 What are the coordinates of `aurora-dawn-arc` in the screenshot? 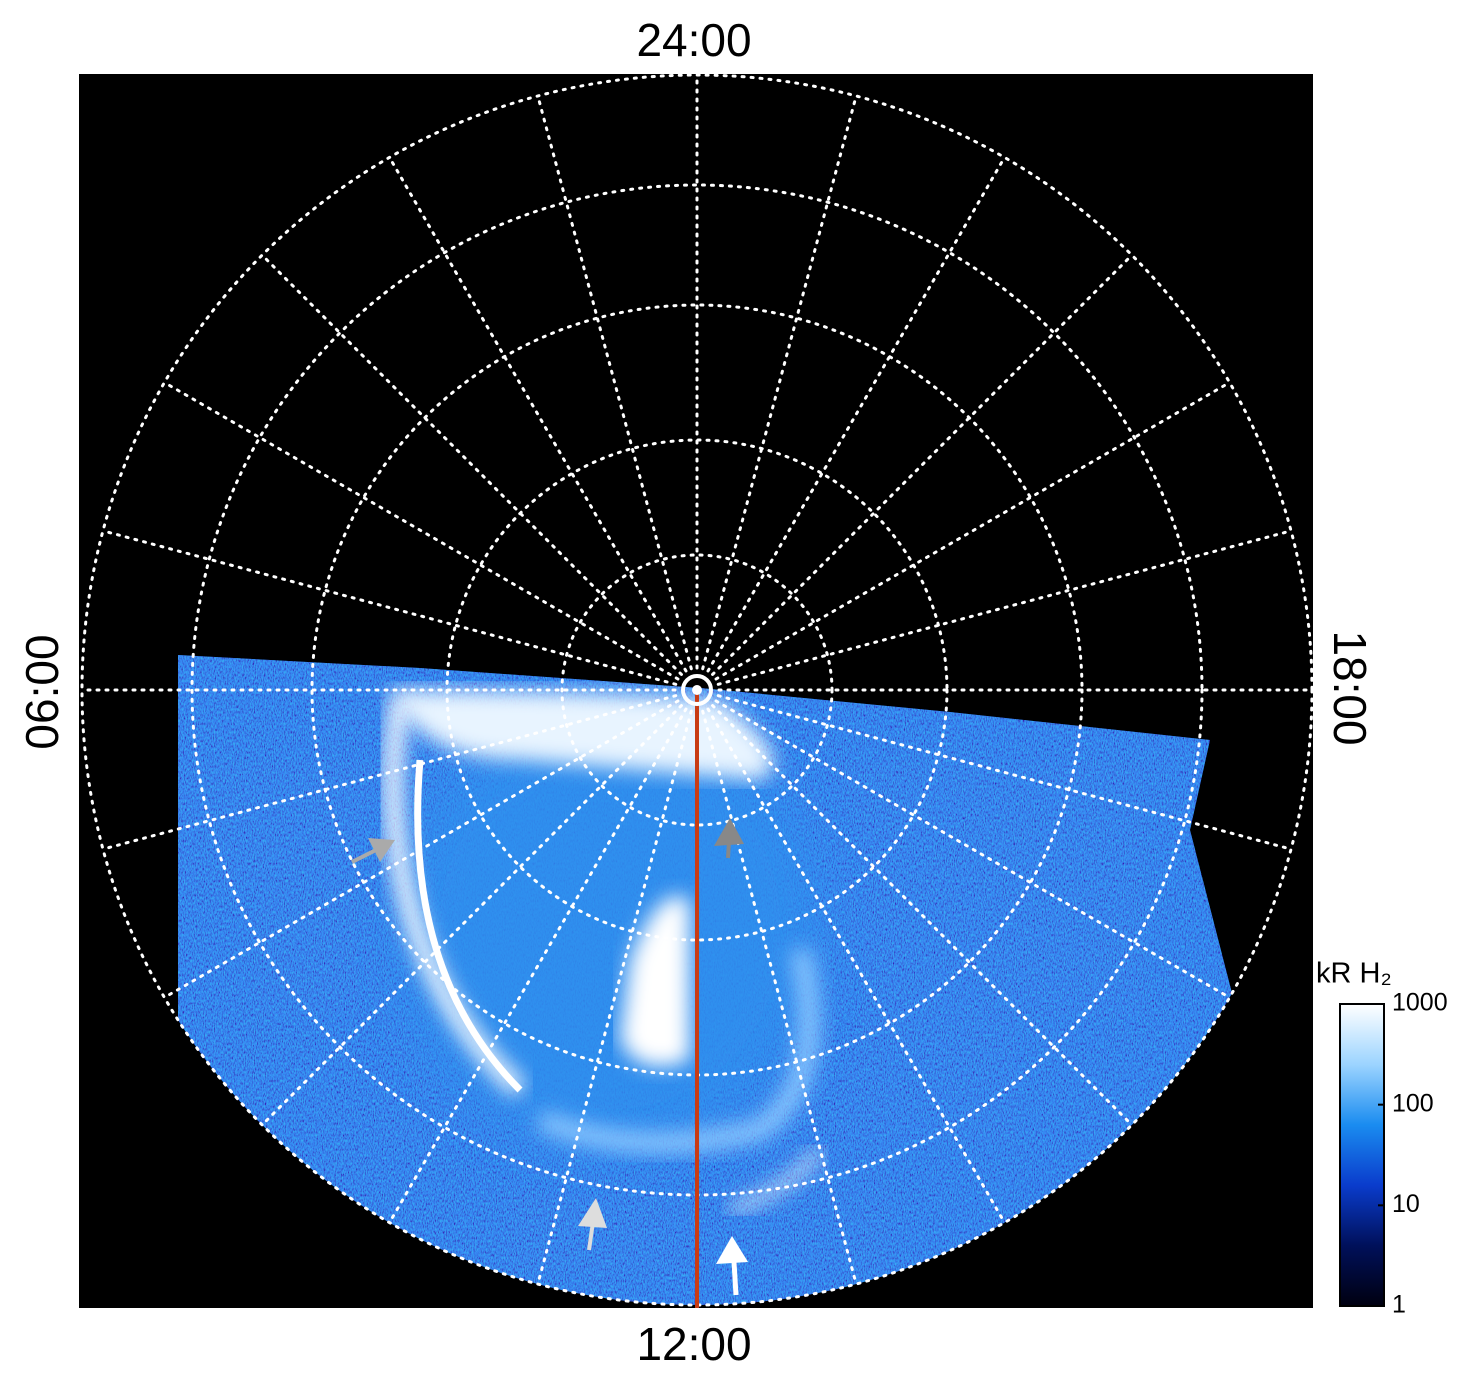 It's located at (677, 1050).